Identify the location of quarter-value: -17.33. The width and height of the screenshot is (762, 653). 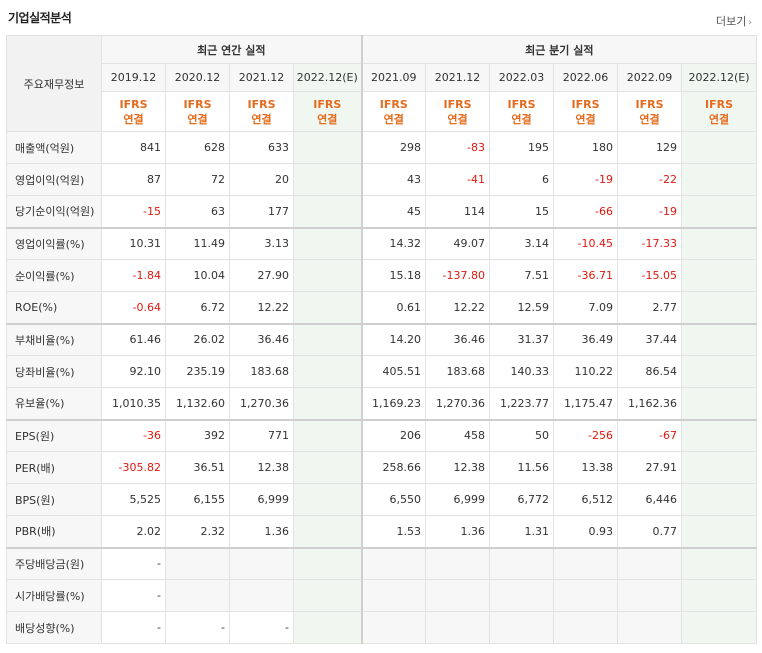
(650, 243).